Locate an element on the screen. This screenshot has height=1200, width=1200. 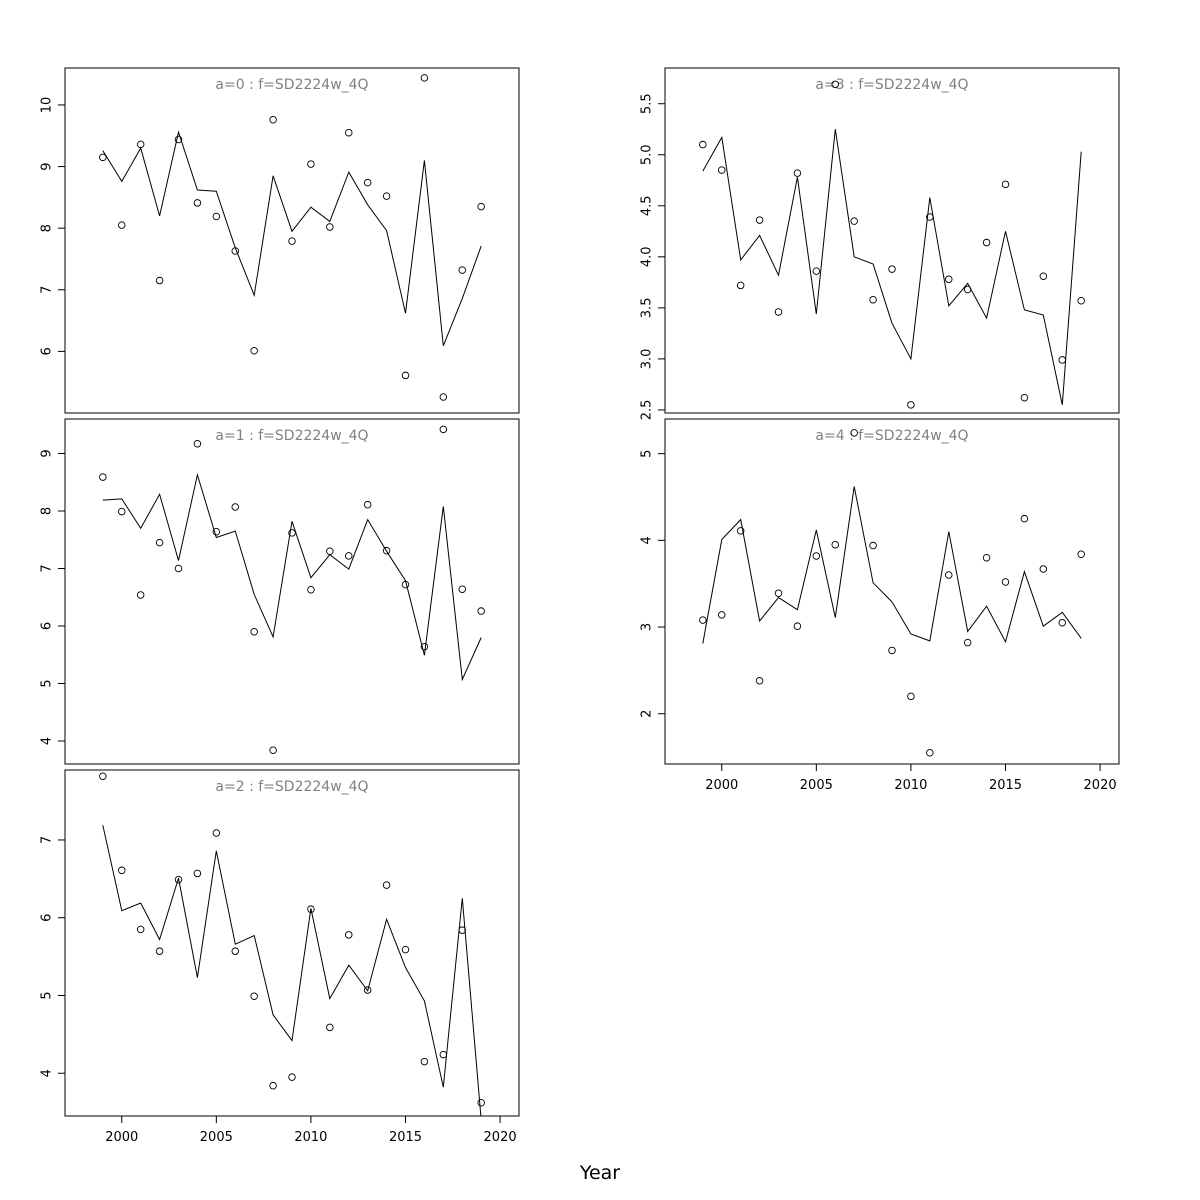
panel-title: a=0 : f=SD2224w_4Q is located at coordinates (291, 85).